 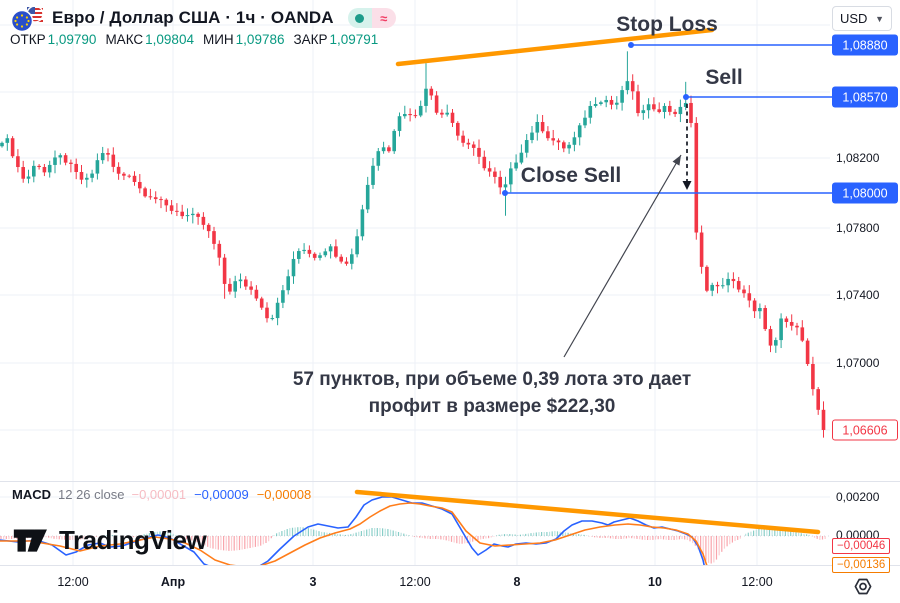 I want to click on stop-loss-annotation: Stop Loss, so click(x=667, y=24).